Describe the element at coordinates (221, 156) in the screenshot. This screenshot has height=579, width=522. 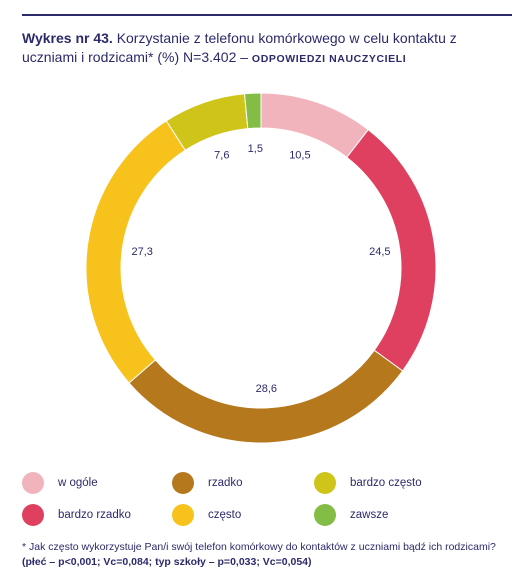
I see `data-label-4: 7,6` at that location.